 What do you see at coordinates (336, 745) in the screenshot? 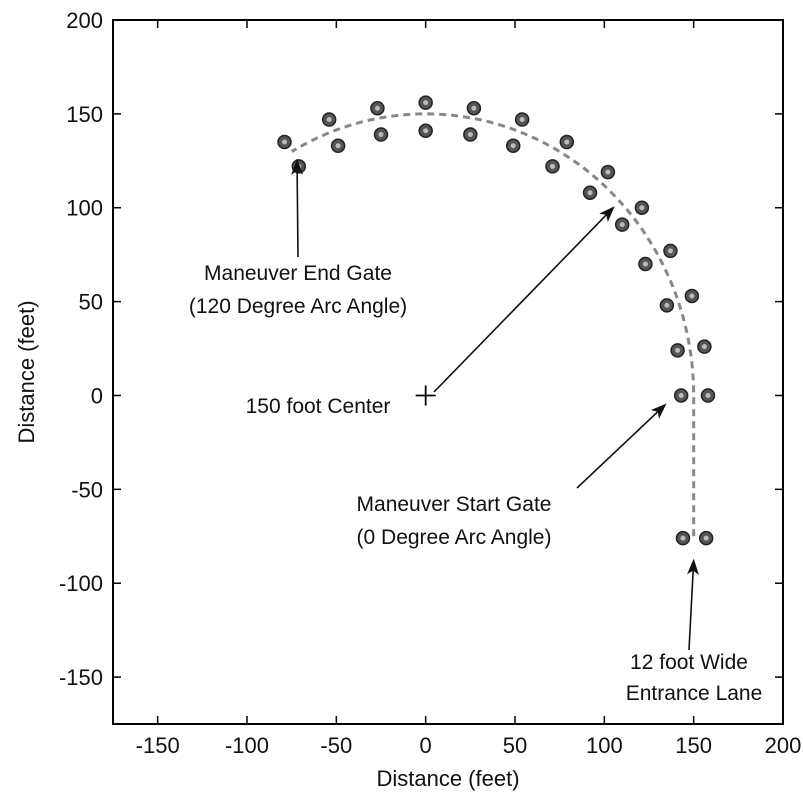
I see `x-tick-label: -50` at bounding box center [336, 745].